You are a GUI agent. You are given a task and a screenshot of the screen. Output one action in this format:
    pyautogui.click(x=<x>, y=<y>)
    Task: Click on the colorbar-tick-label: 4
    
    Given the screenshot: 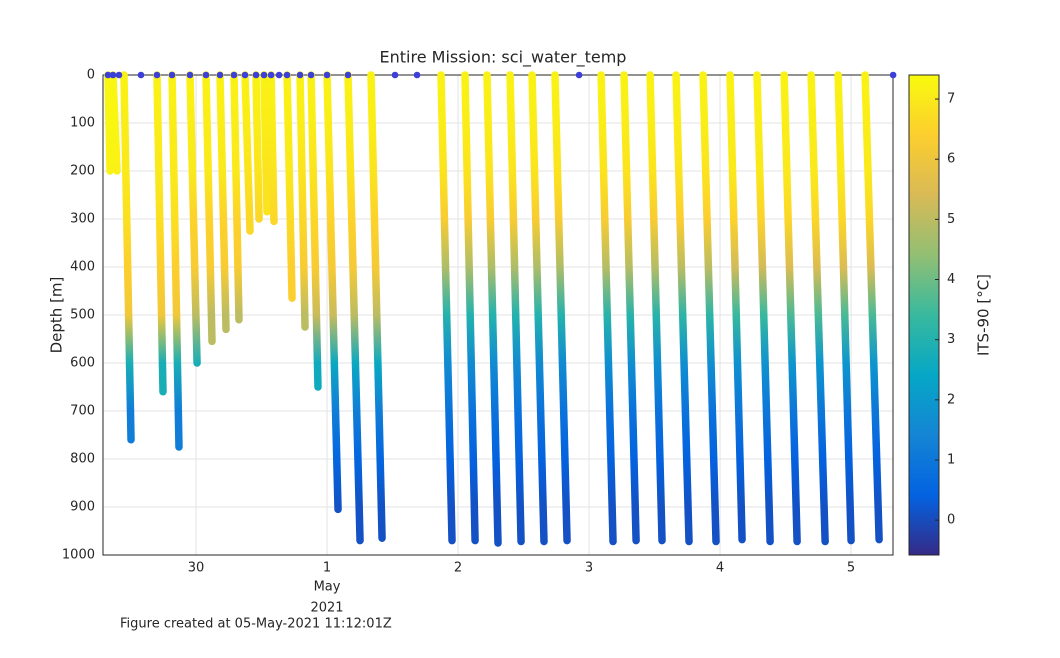 What is the action you would take?
    pyautogui.click(x=951, y=279)
    